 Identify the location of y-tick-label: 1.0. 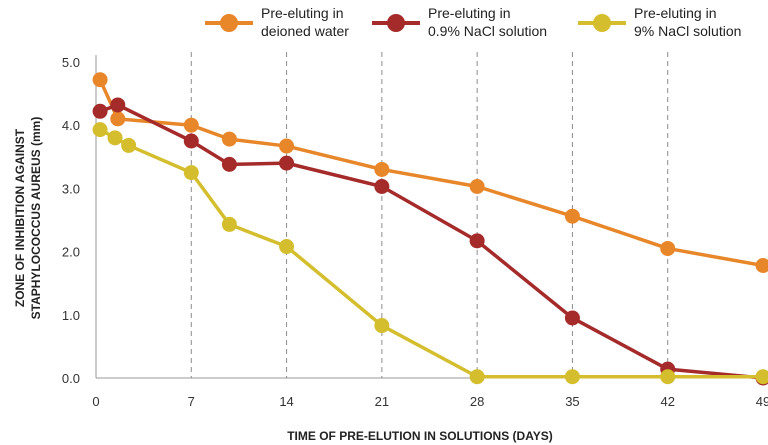
(71, 315).